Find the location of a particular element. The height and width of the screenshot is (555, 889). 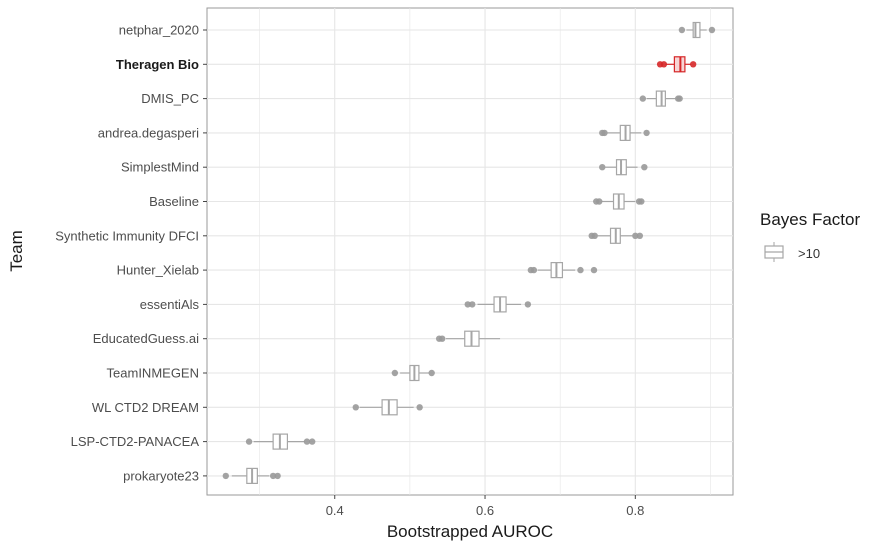

box is located at coordinates (696, 30).